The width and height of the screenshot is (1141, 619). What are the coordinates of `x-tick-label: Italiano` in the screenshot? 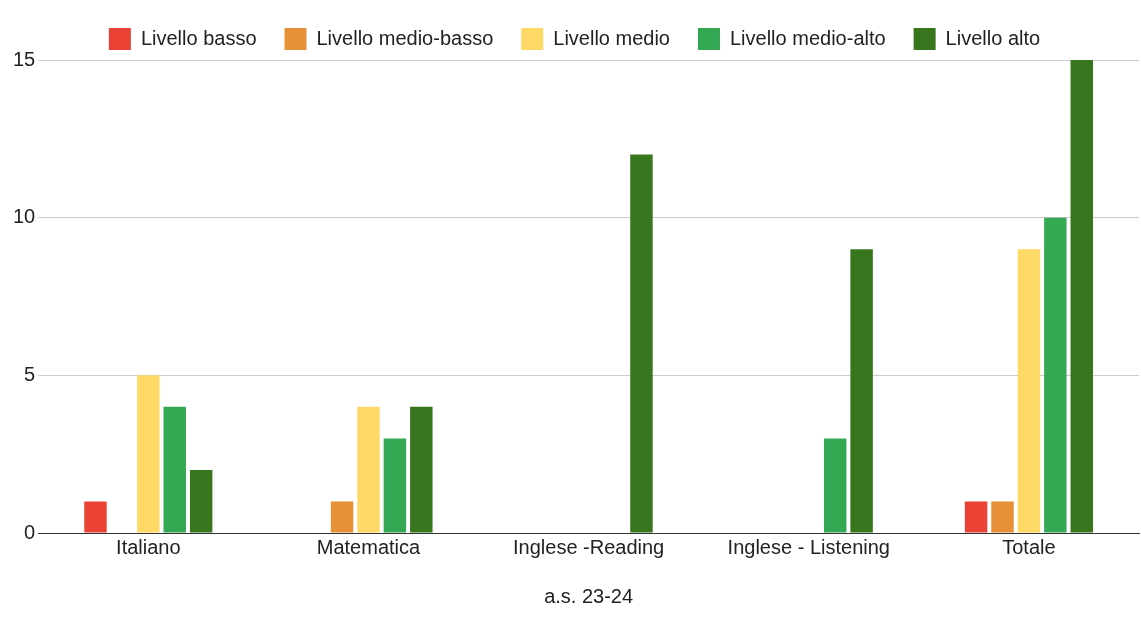 It's located at (148, 546).